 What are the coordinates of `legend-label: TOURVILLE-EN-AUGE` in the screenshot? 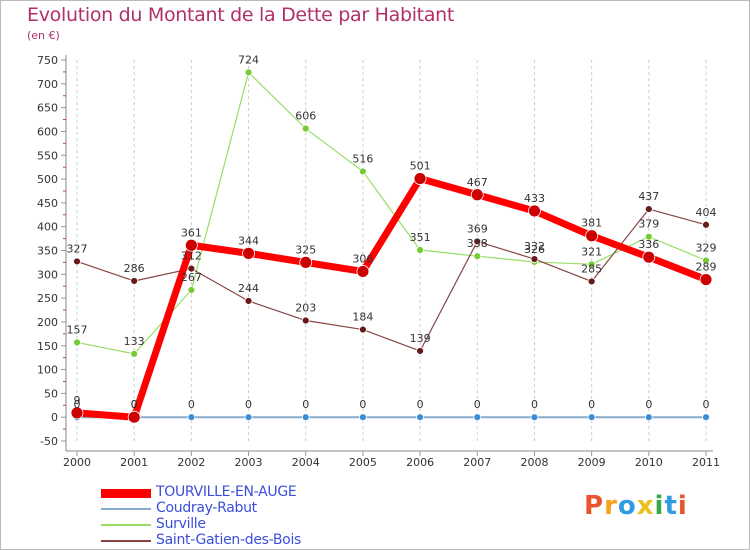 It's located at (226, 492).